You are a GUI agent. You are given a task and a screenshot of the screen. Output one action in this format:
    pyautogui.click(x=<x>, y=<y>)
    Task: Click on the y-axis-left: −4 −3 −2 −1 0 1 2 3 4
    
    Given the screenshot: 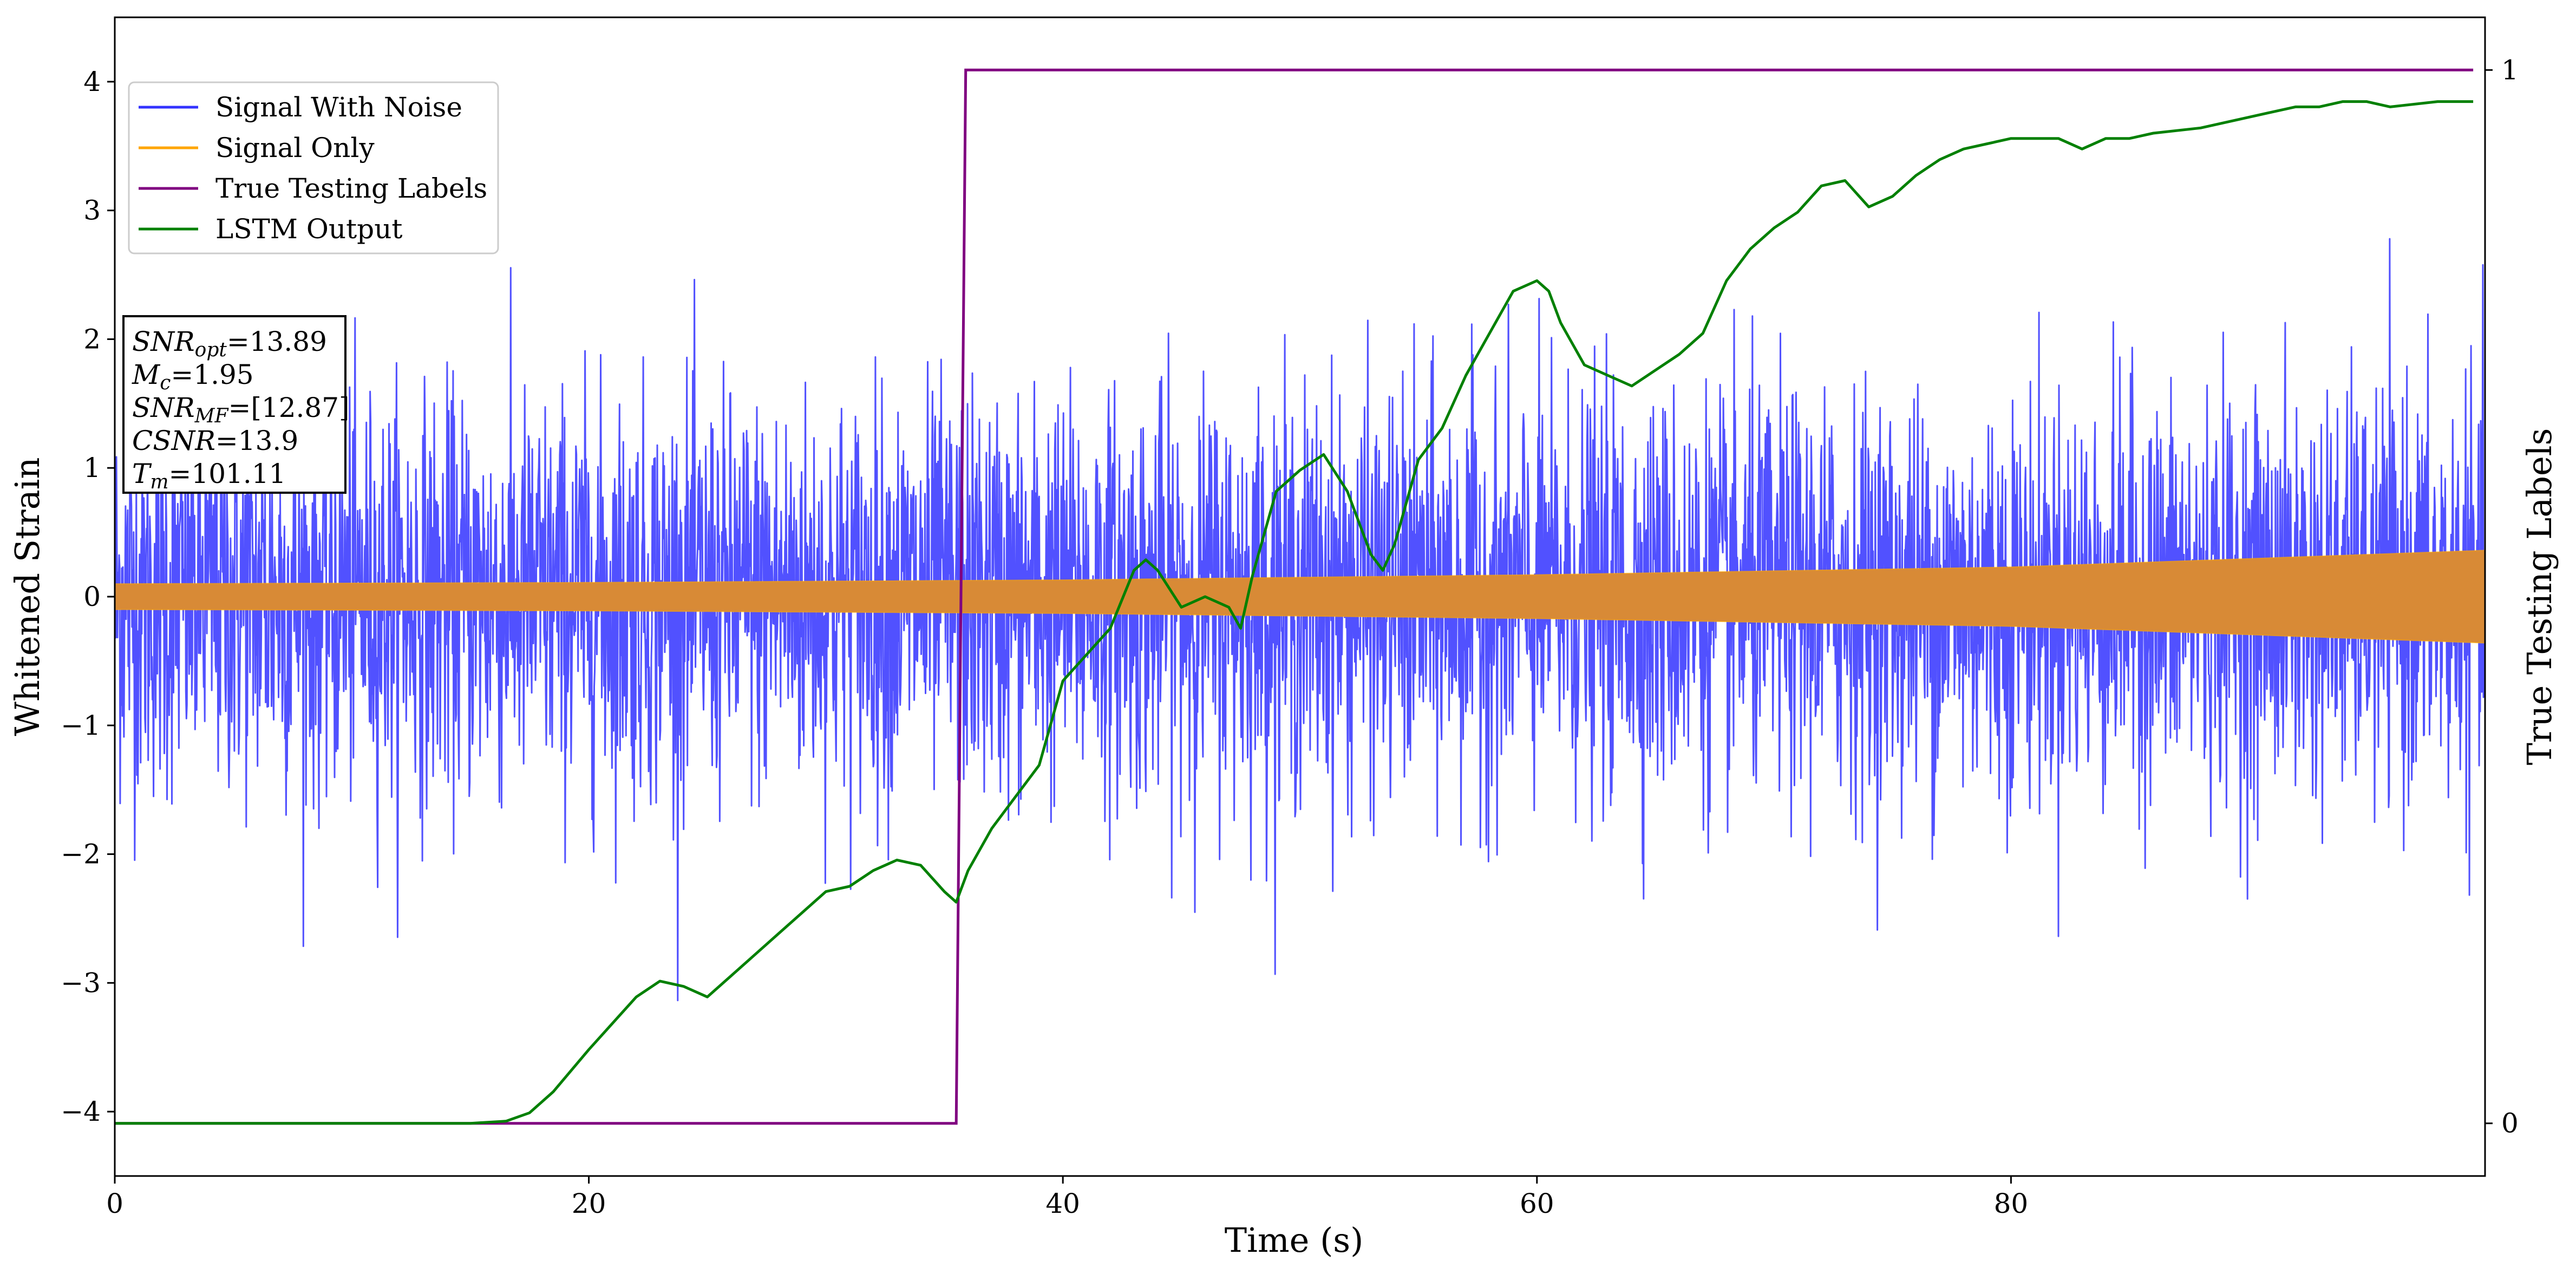 What is the action you would take?
    pyautogui.click(x=88, y=596)
    